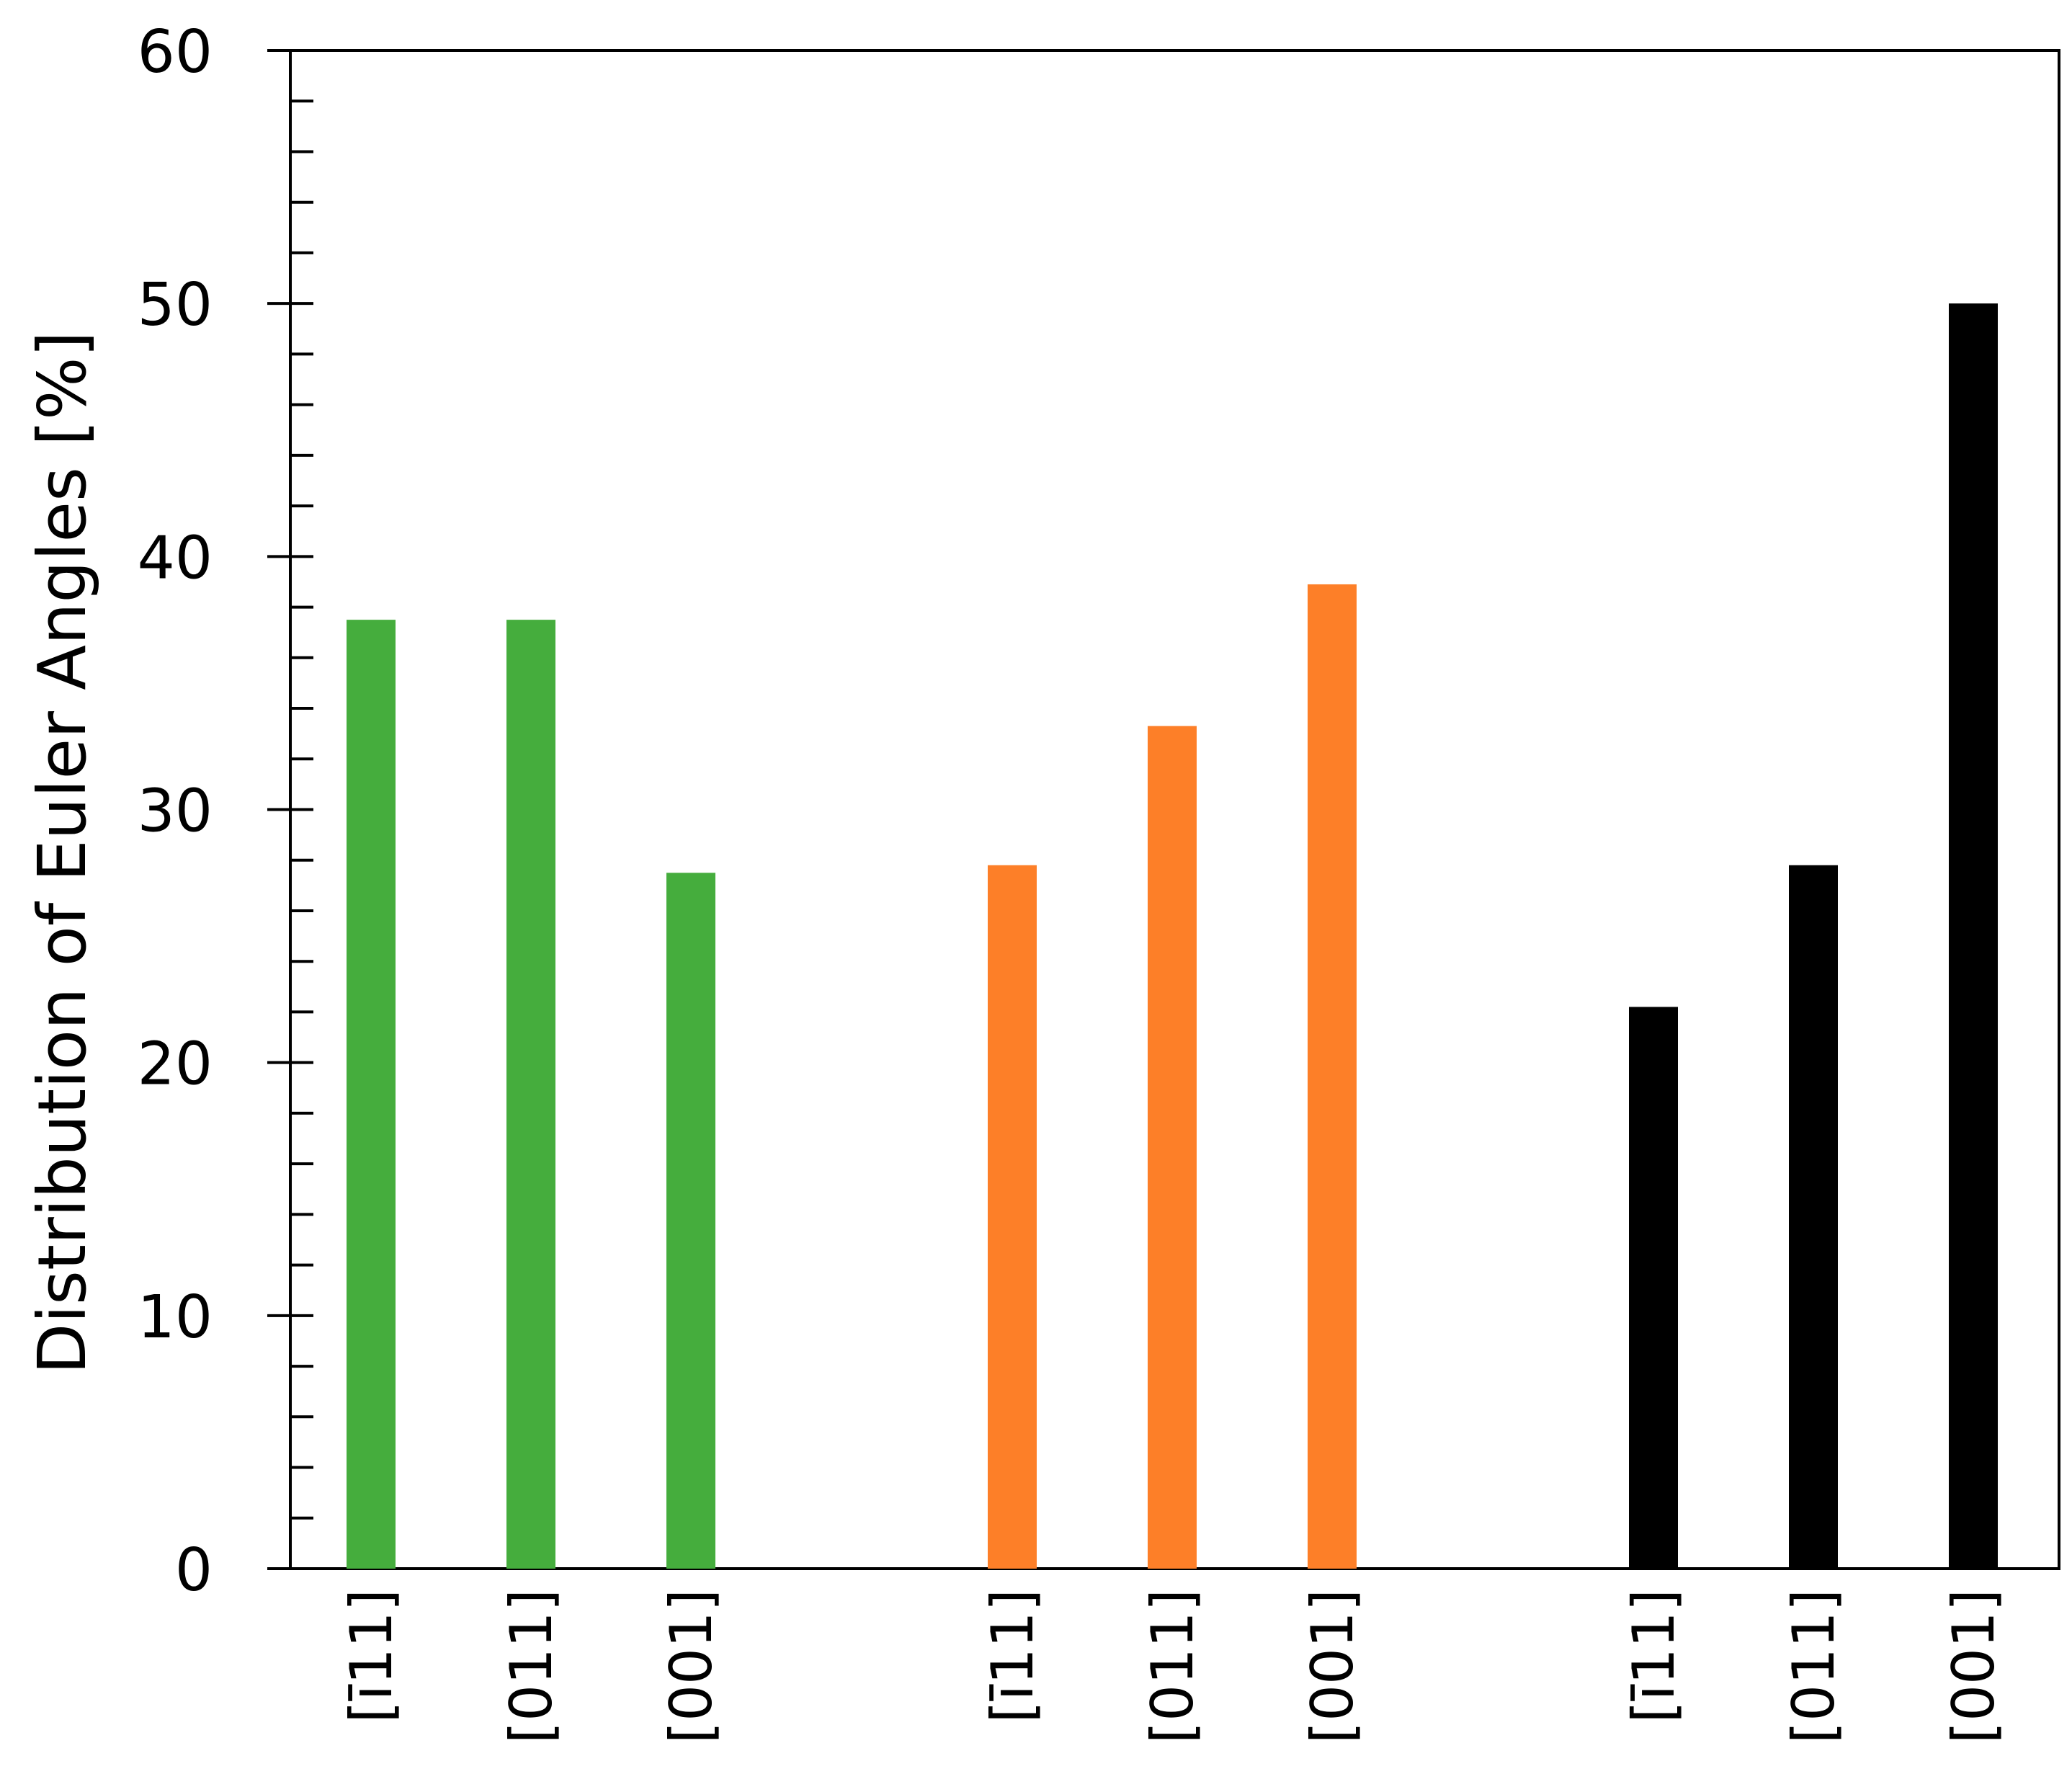  I want to click on y-tick-label: 20, so click(175, 1064).